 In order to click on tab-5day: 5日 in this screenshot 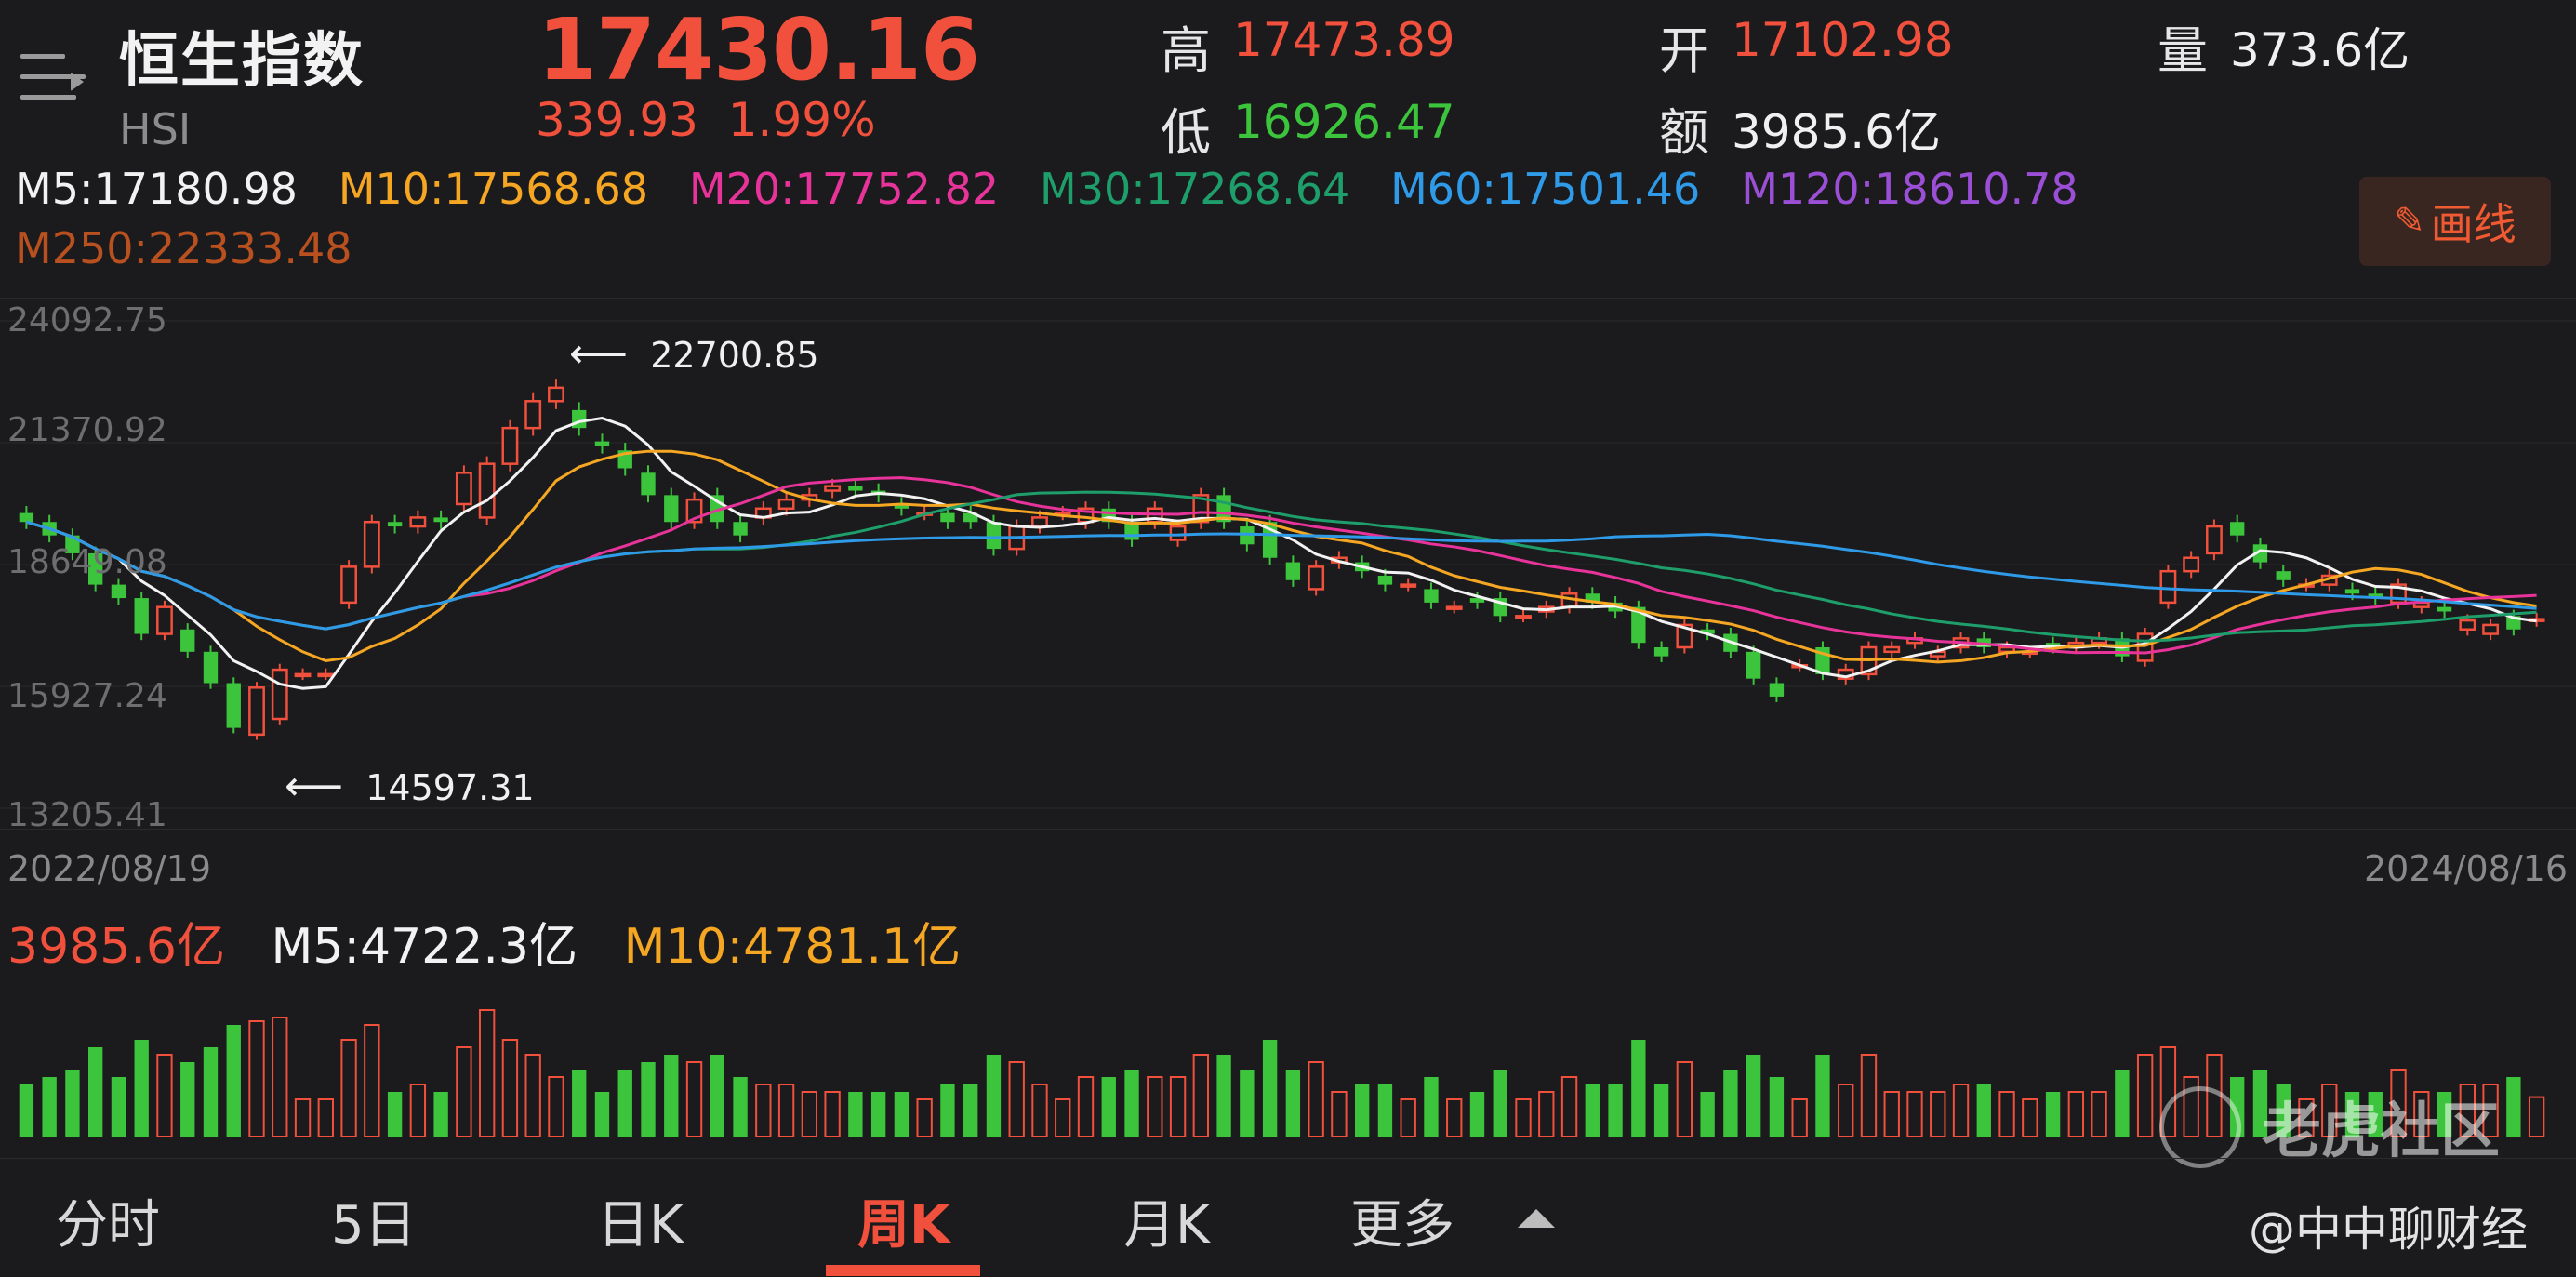, I will do `click(374, 1225)`.